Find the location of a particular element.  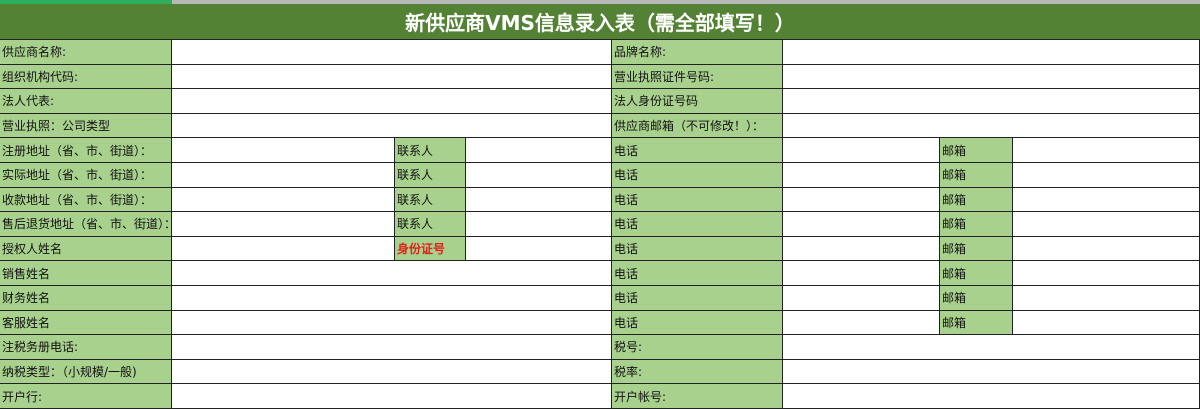

sheet-tab-strip is located at coordinates (600, 2).